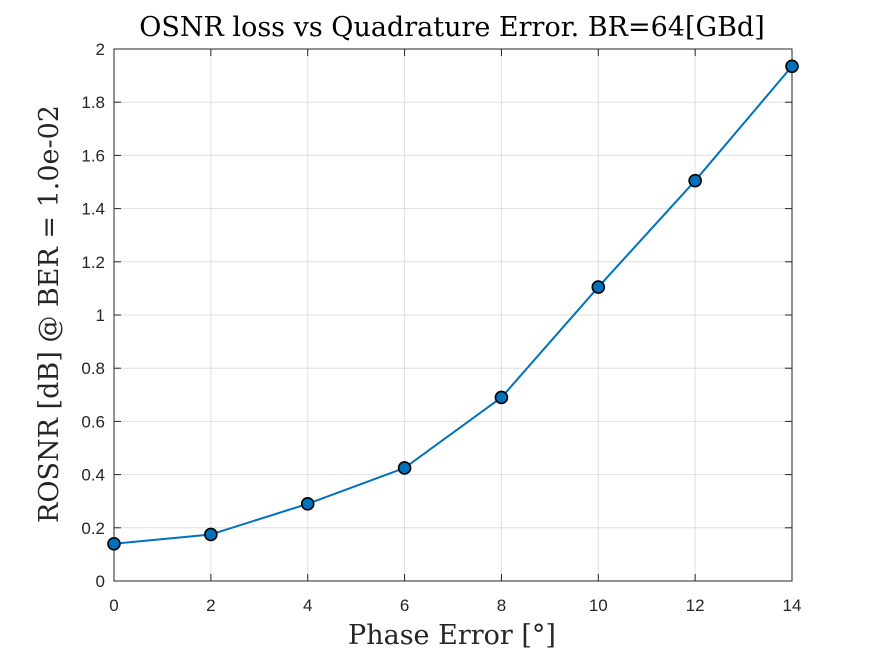  I want to click on x-tick-label: 2, so click(210, 605).